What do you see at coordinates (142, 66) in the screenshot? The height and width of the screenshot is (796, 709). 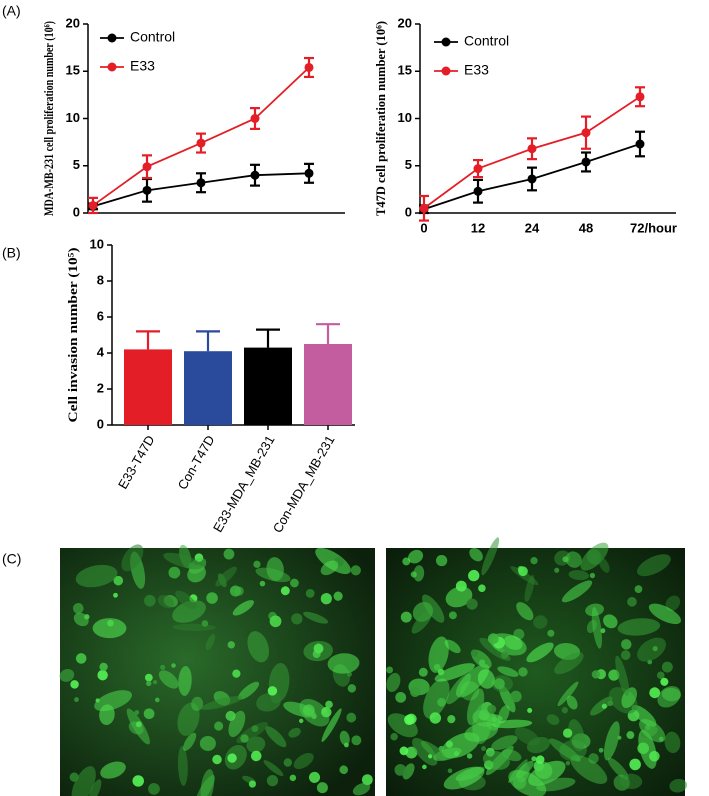 I see `legend-label: E33` at bounding box center [142, 66].